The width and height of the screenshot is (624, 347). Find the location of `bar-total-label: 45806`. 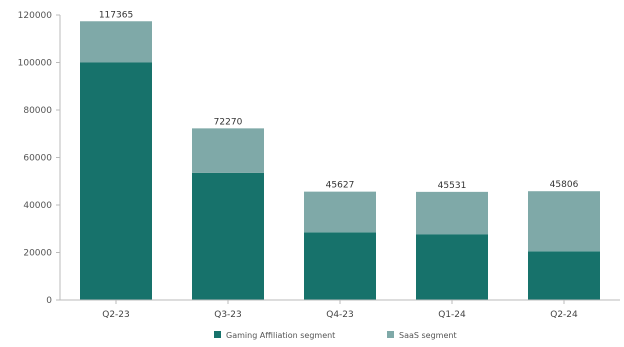

bar-total-label: 45806 is located at coordinates (564, 185).